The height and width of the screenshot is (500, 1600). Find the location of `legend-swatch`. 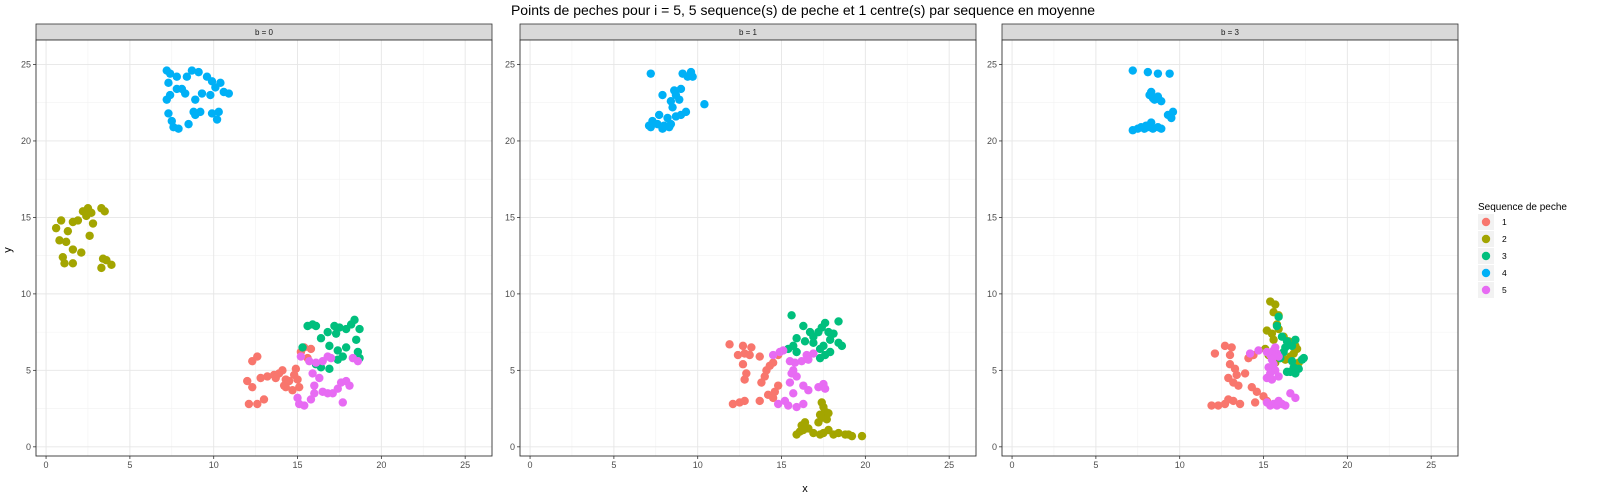

legend-swatch is located at coordinates (1486, 273).